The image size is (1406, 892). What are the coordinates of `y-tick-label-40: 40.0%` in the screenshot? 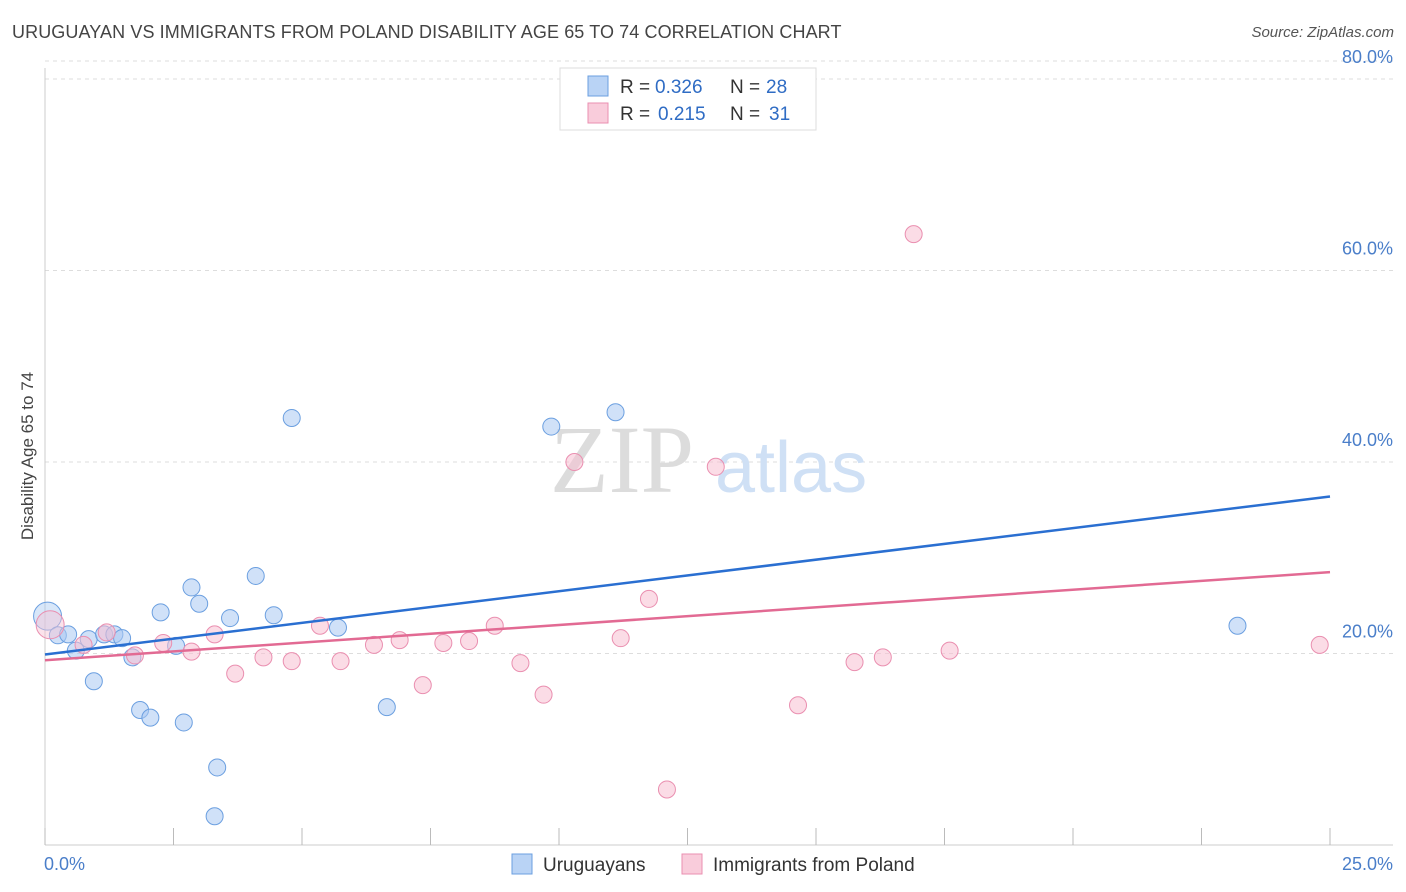 It's located at (1367, 440).